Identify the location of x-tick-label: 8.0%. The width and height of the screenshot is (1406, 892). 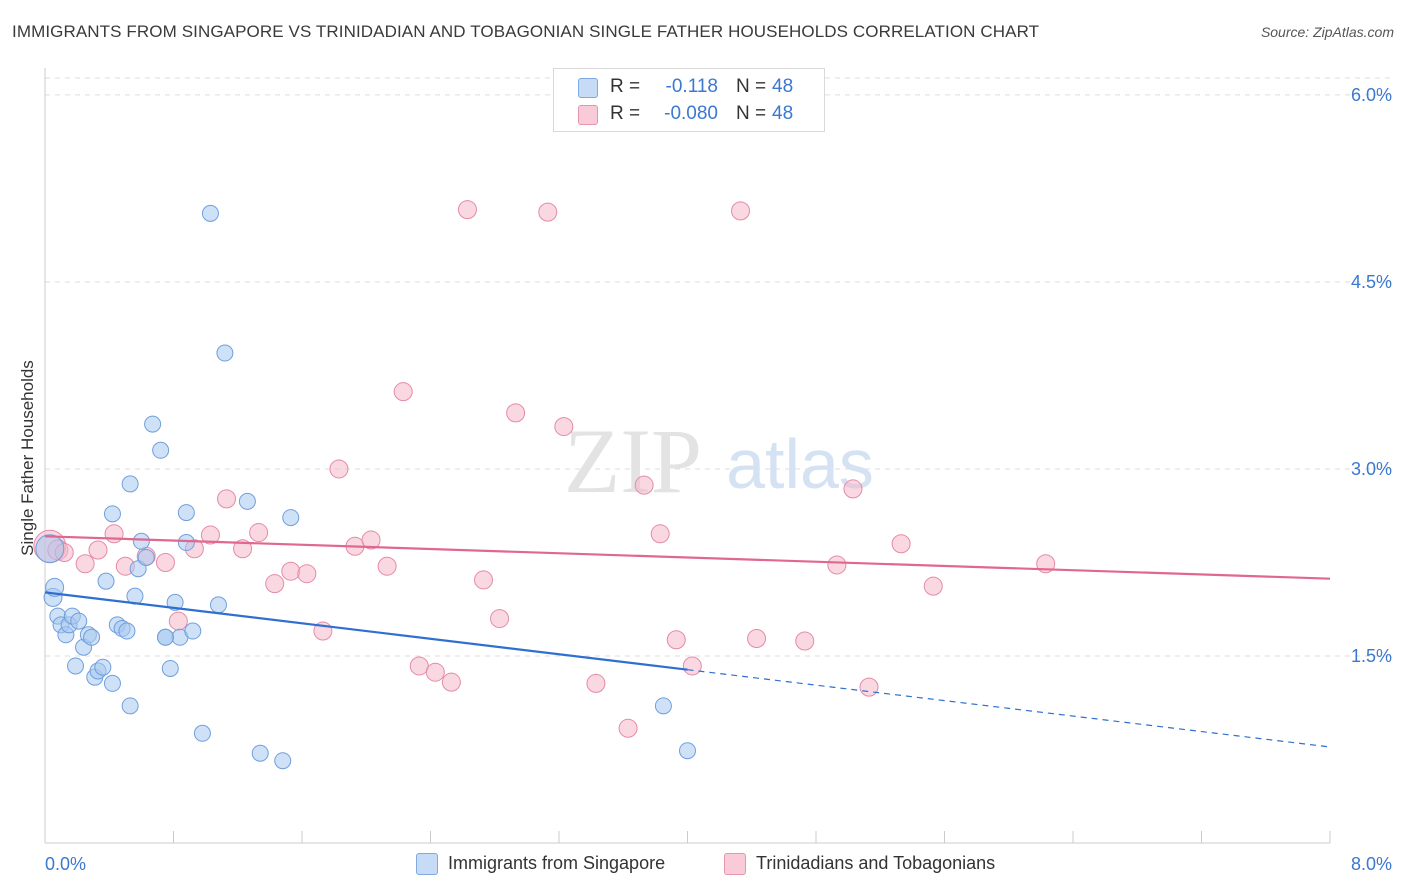
(1371, 864).